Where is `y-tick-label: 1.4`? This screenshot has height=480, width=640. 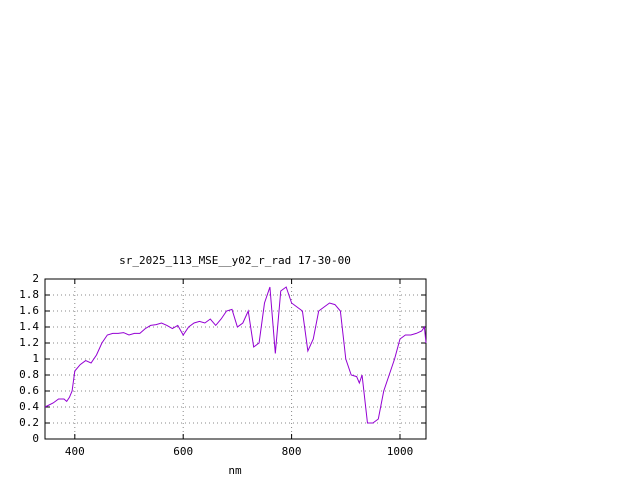 y-tick-label: 1.4 is located at coordinates (29, 326).